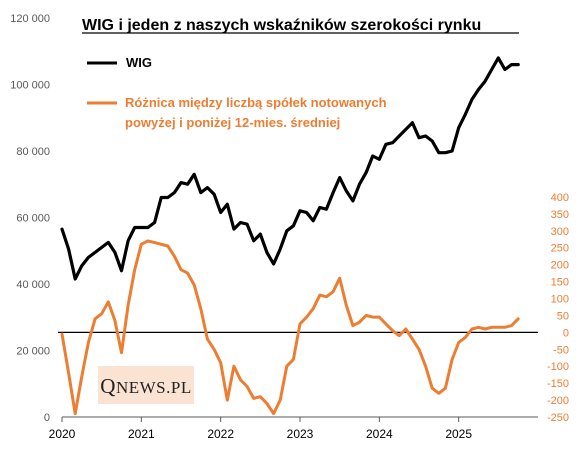 This screenshot has width=579, height=453. Describe the element at coordinates (558, 367) in the screenshot. I see `right-tick-label: -100` at that location.